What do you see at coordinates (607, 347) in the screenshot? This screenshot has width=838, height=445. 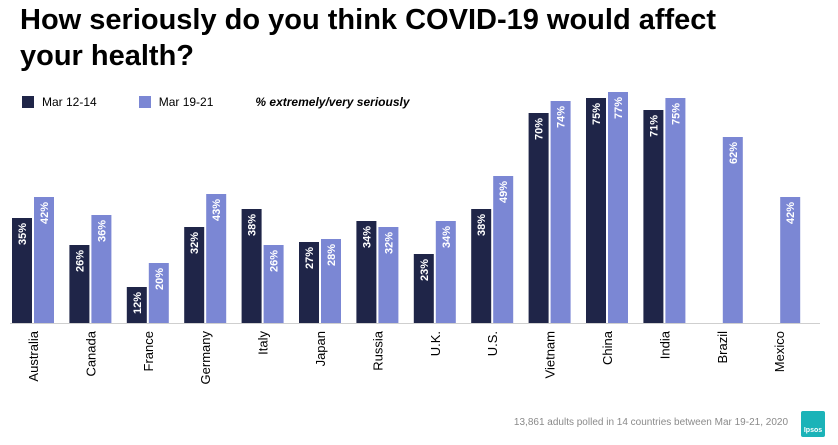 I see `tick-label-china: China` at bounding box center [607, 347].